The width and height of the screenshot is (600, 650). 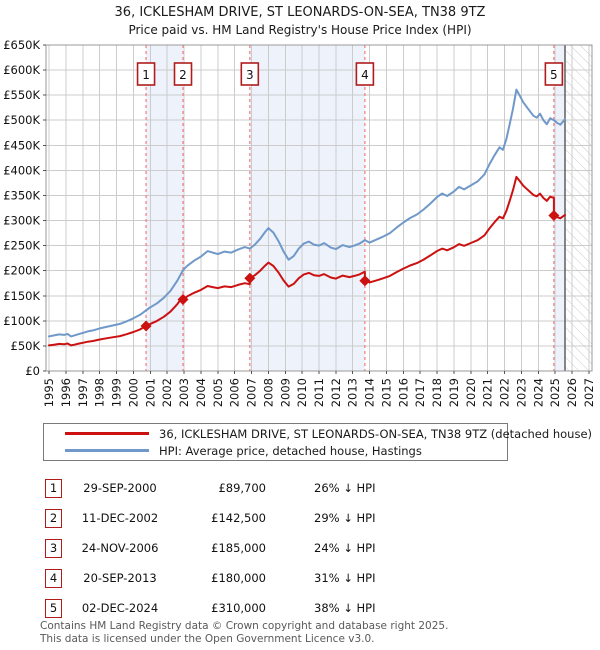 I want to click on x-axis-label: 1997, so click(x=83, y=392).